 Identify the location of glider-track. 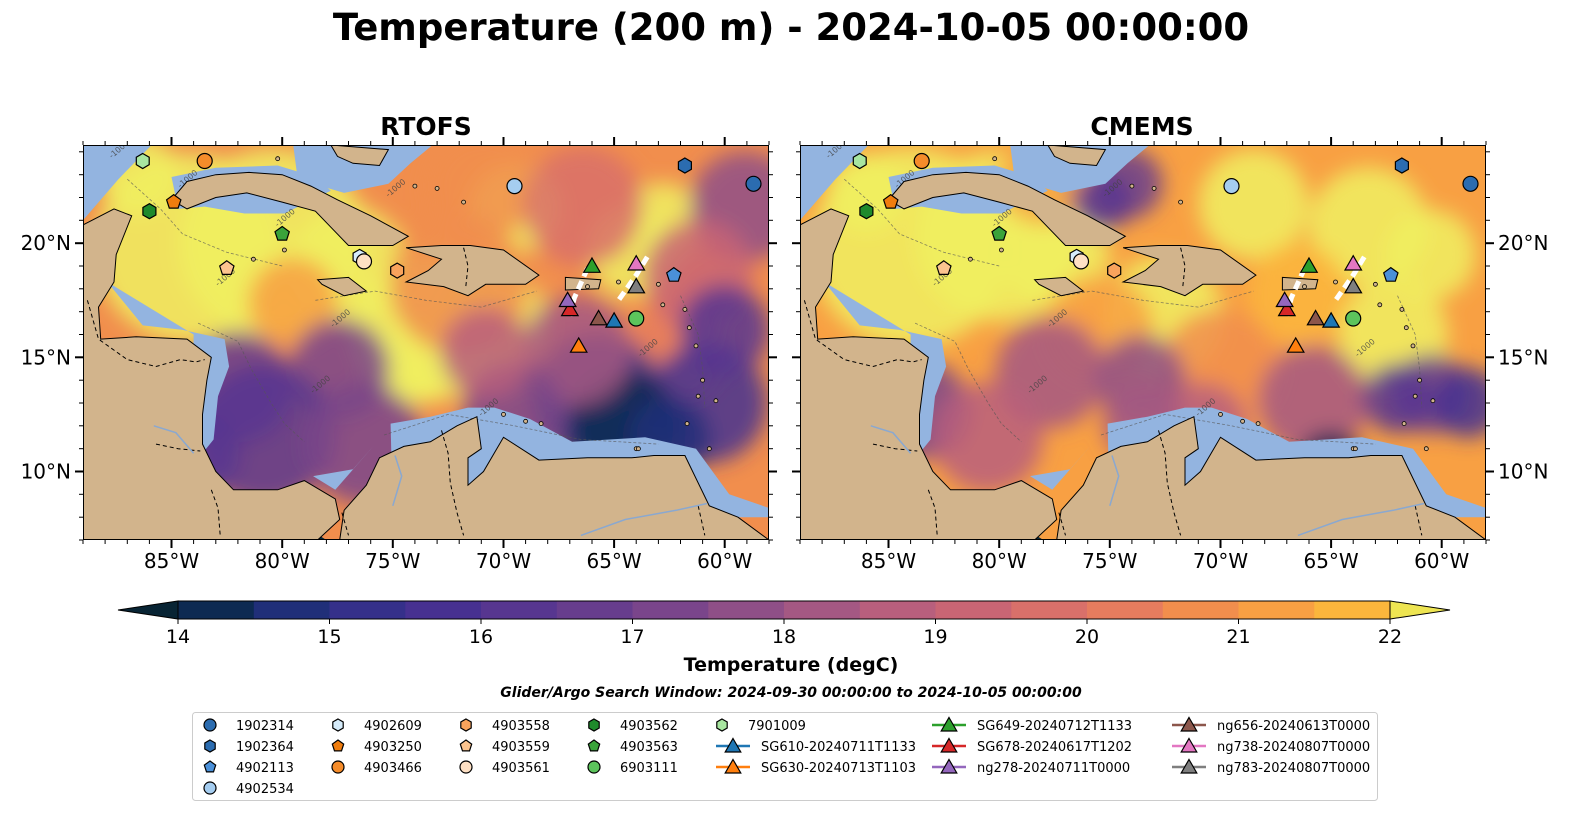
(633, 278).